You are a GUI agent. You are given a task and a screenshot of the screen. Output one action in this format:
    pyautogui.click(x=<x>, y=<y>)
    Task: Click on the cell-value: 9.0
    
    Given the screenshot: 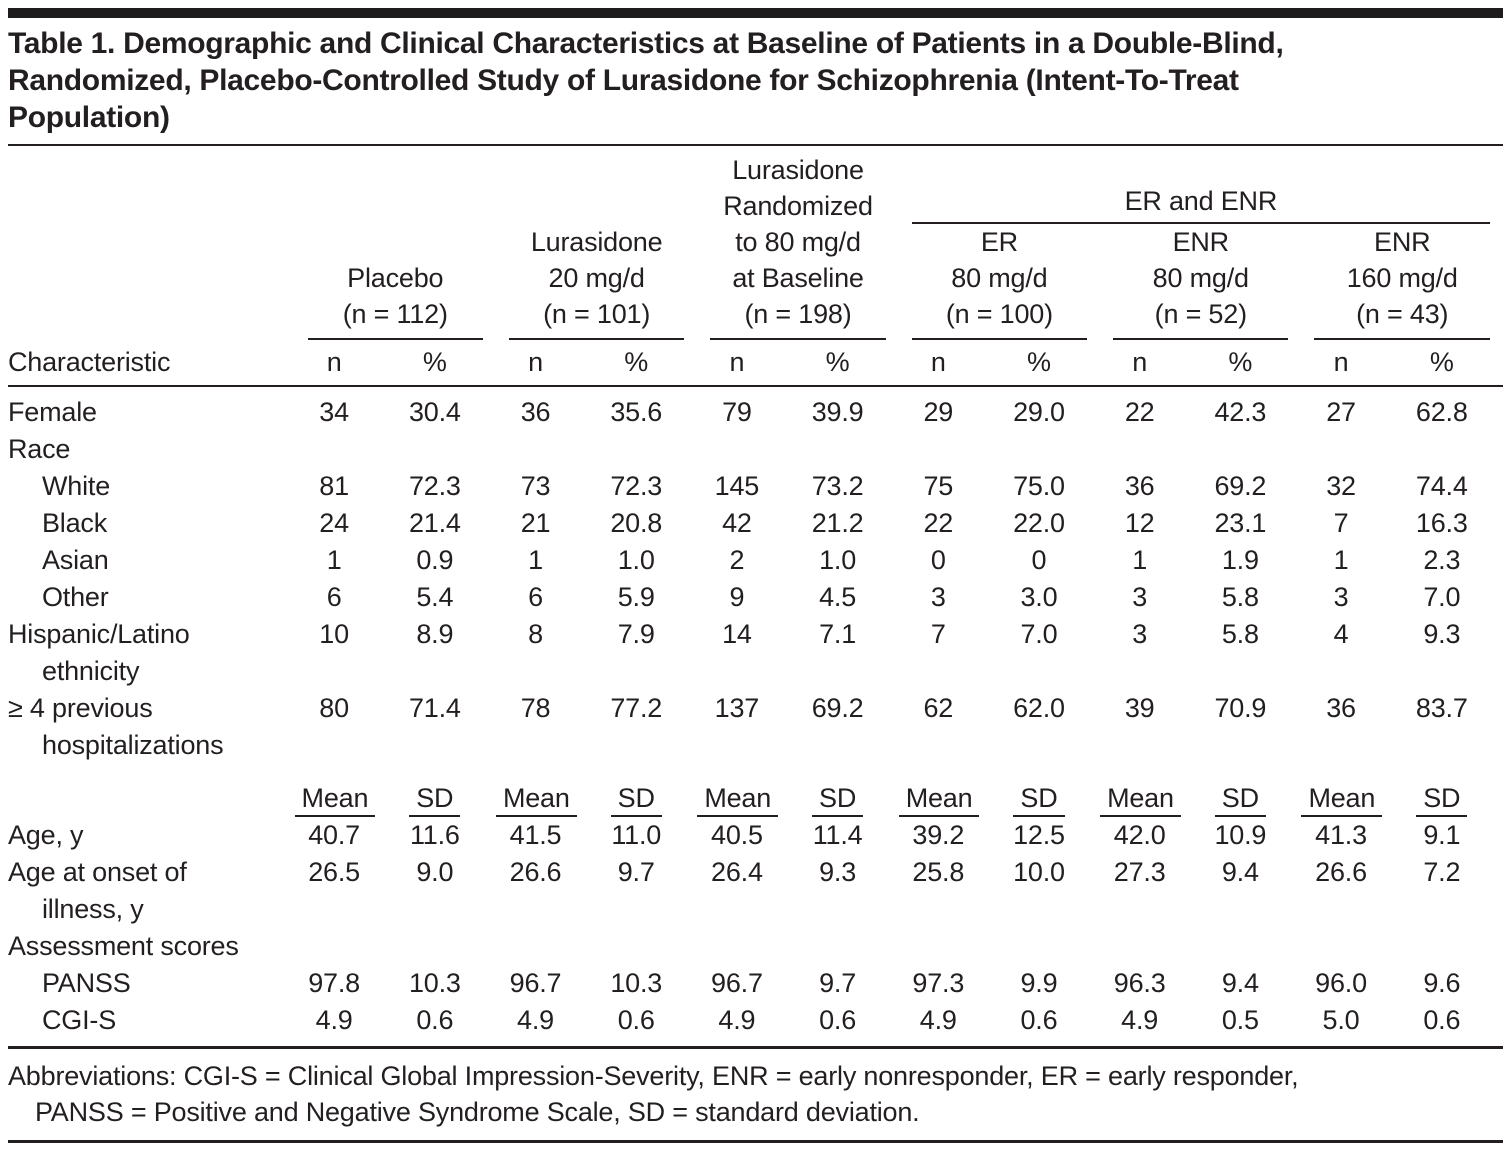 What is the action you would take?
    pyautogui.click(x=435, y=872)
    